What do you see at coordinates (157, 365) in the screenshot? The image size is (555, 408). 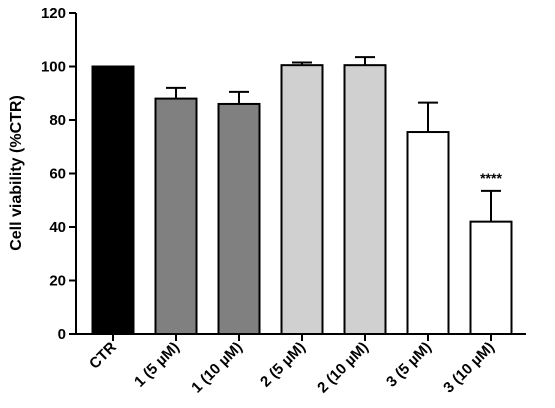 I see `x-tick-label: 1 (5 µM)` at bounding box center [157, 365].